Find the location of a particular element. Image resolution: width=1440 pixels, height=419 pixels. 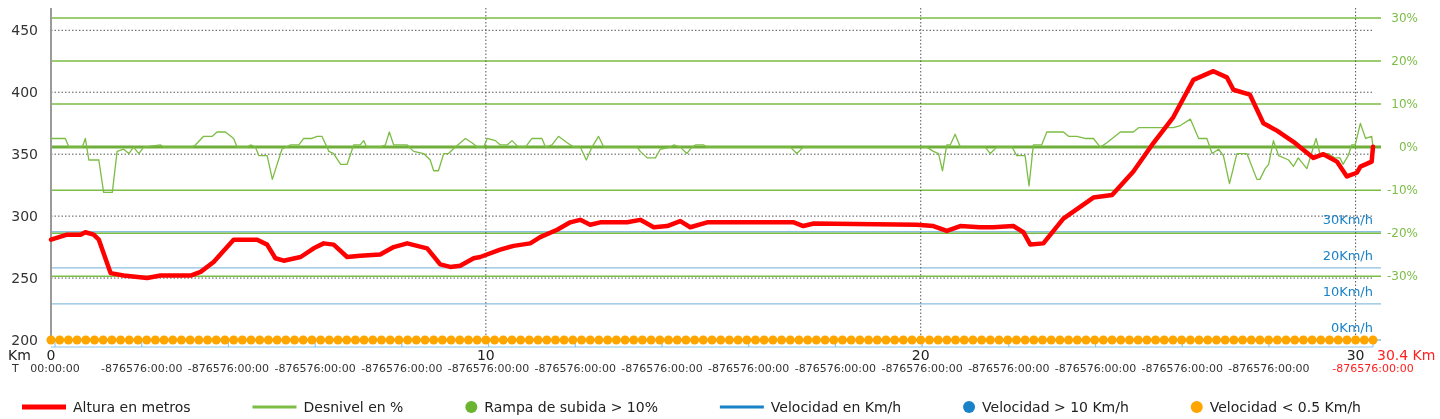

text: 00:00:00 is located at coordinates (55, 368).